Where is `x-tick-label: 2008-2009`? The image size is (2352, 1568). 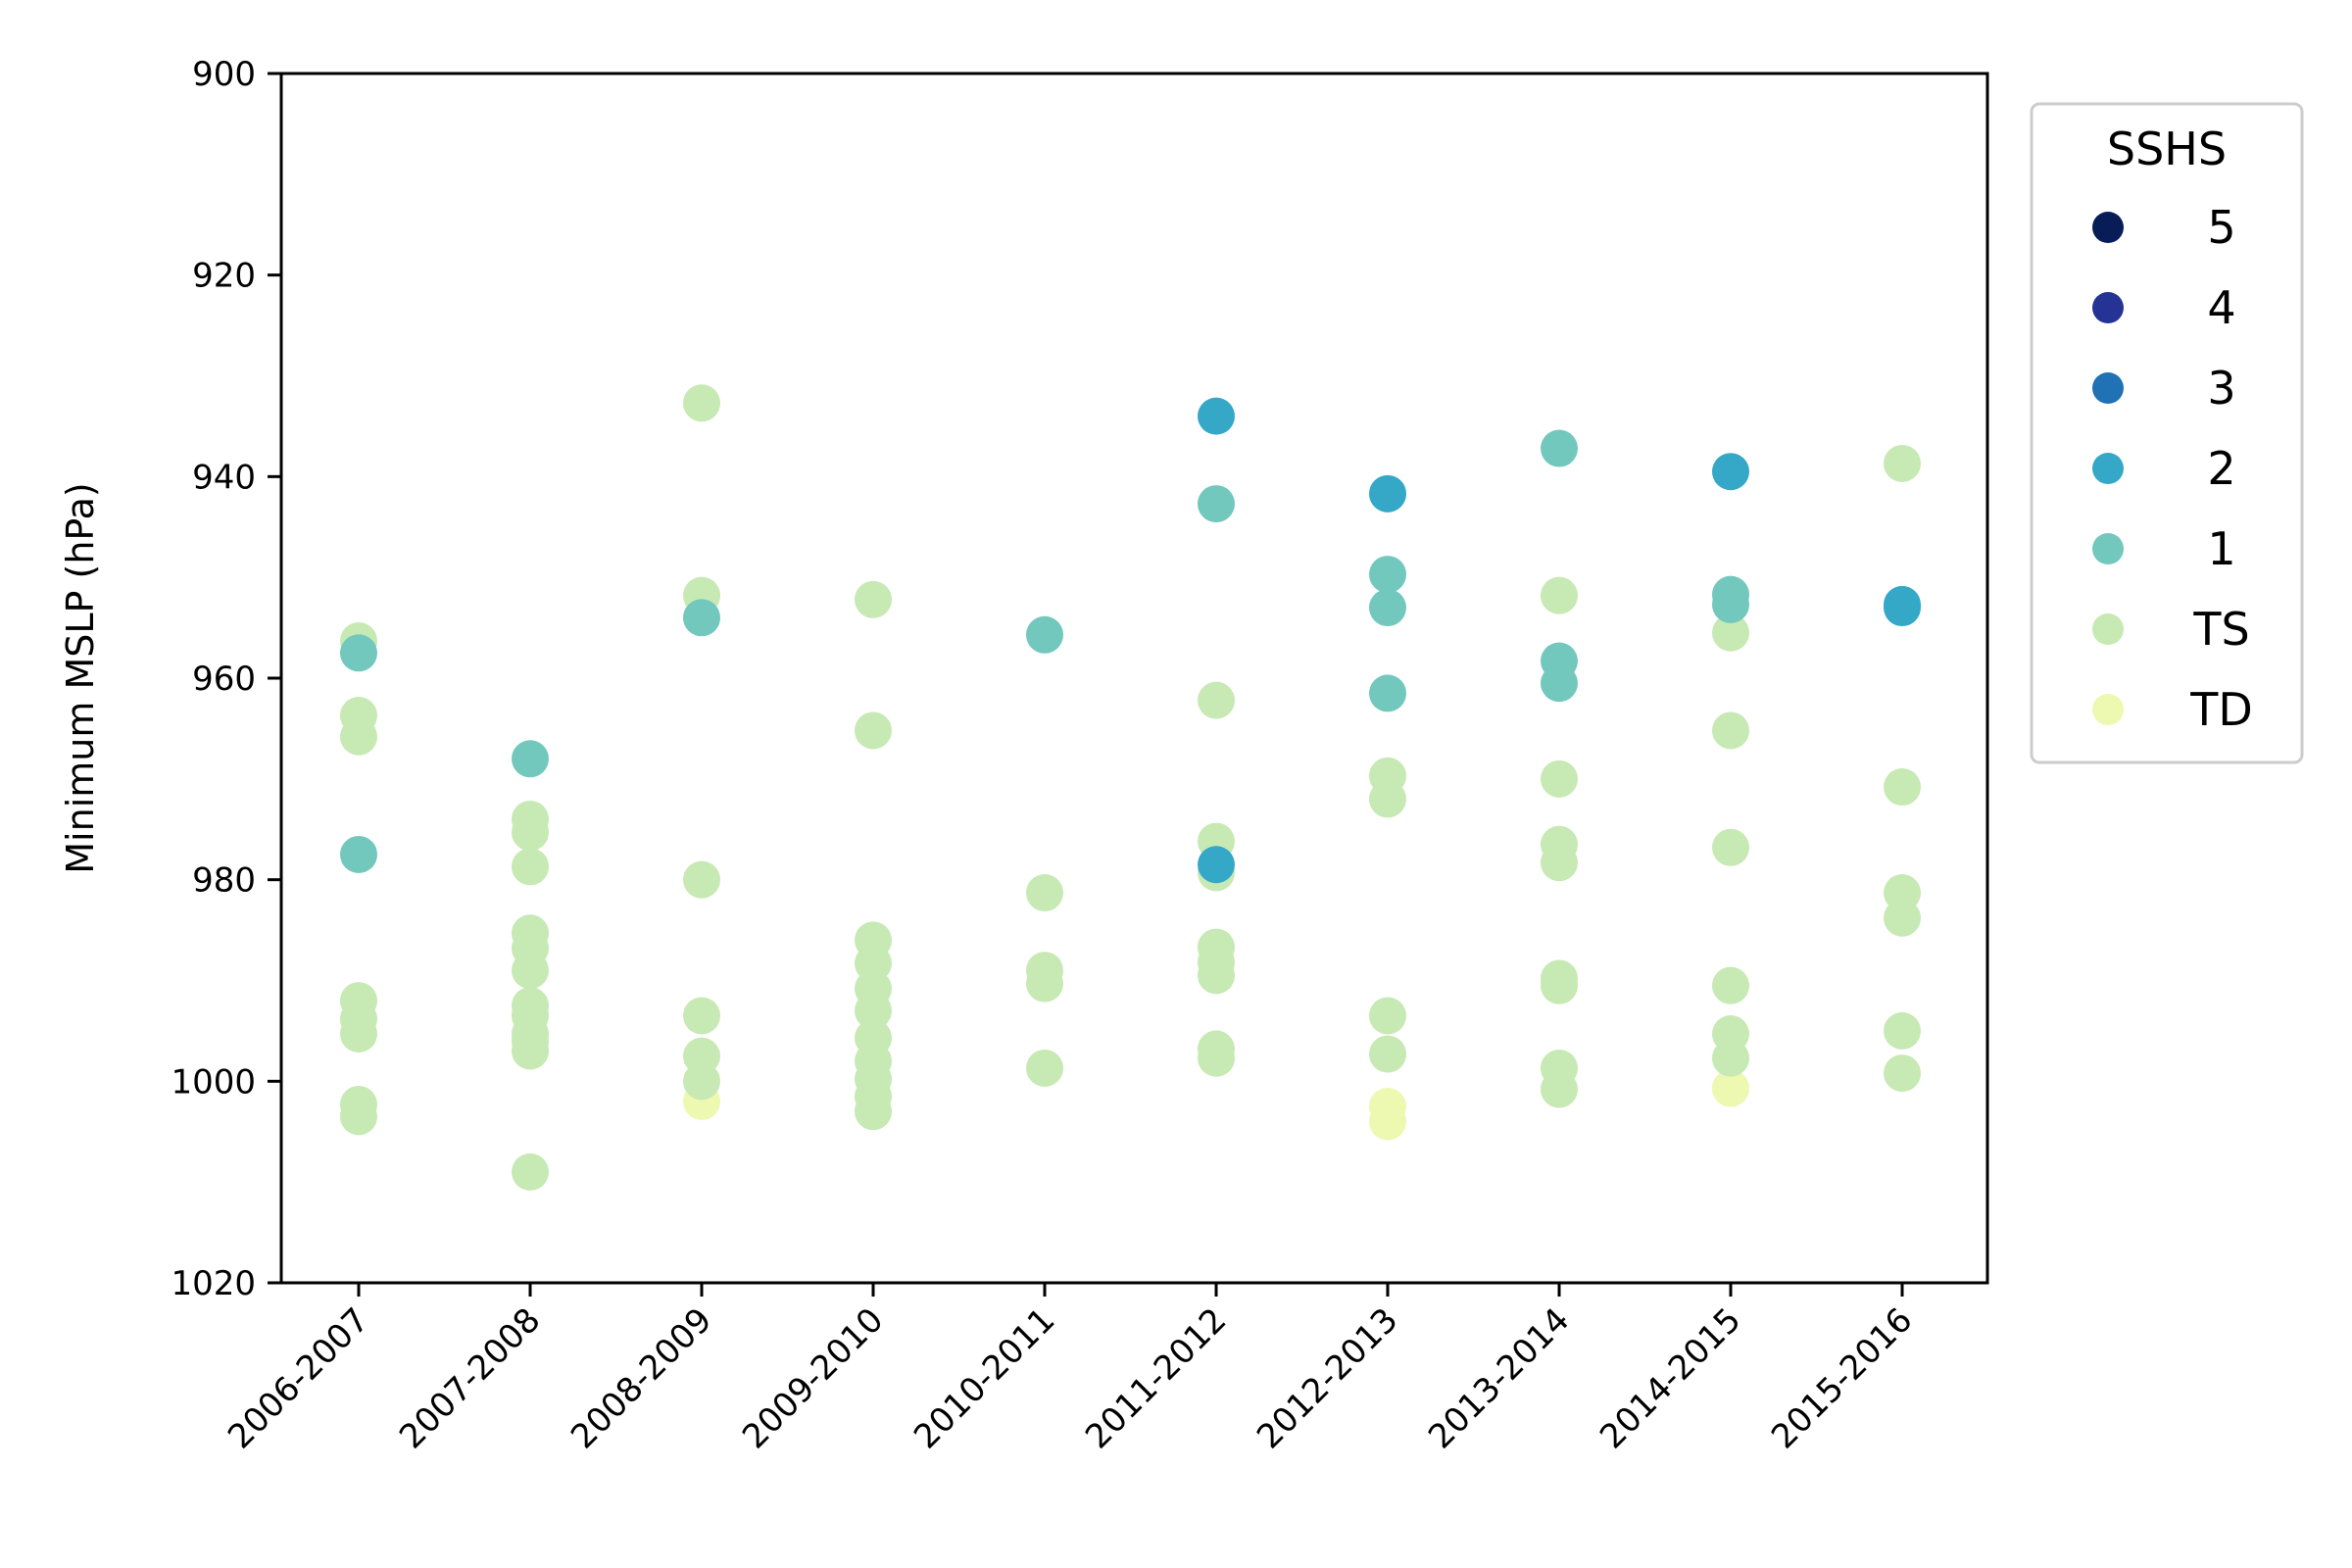
x-tick-label: 2008-2009 is located at coordinates (641, 1378).